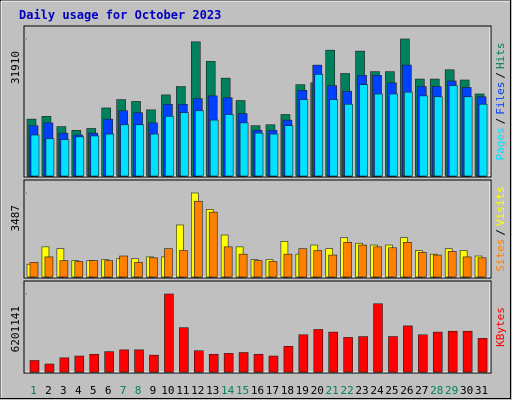 The height and width of the screenshot is (400, 512). I want to click on x-tick-label: 9, so click(153, 390).